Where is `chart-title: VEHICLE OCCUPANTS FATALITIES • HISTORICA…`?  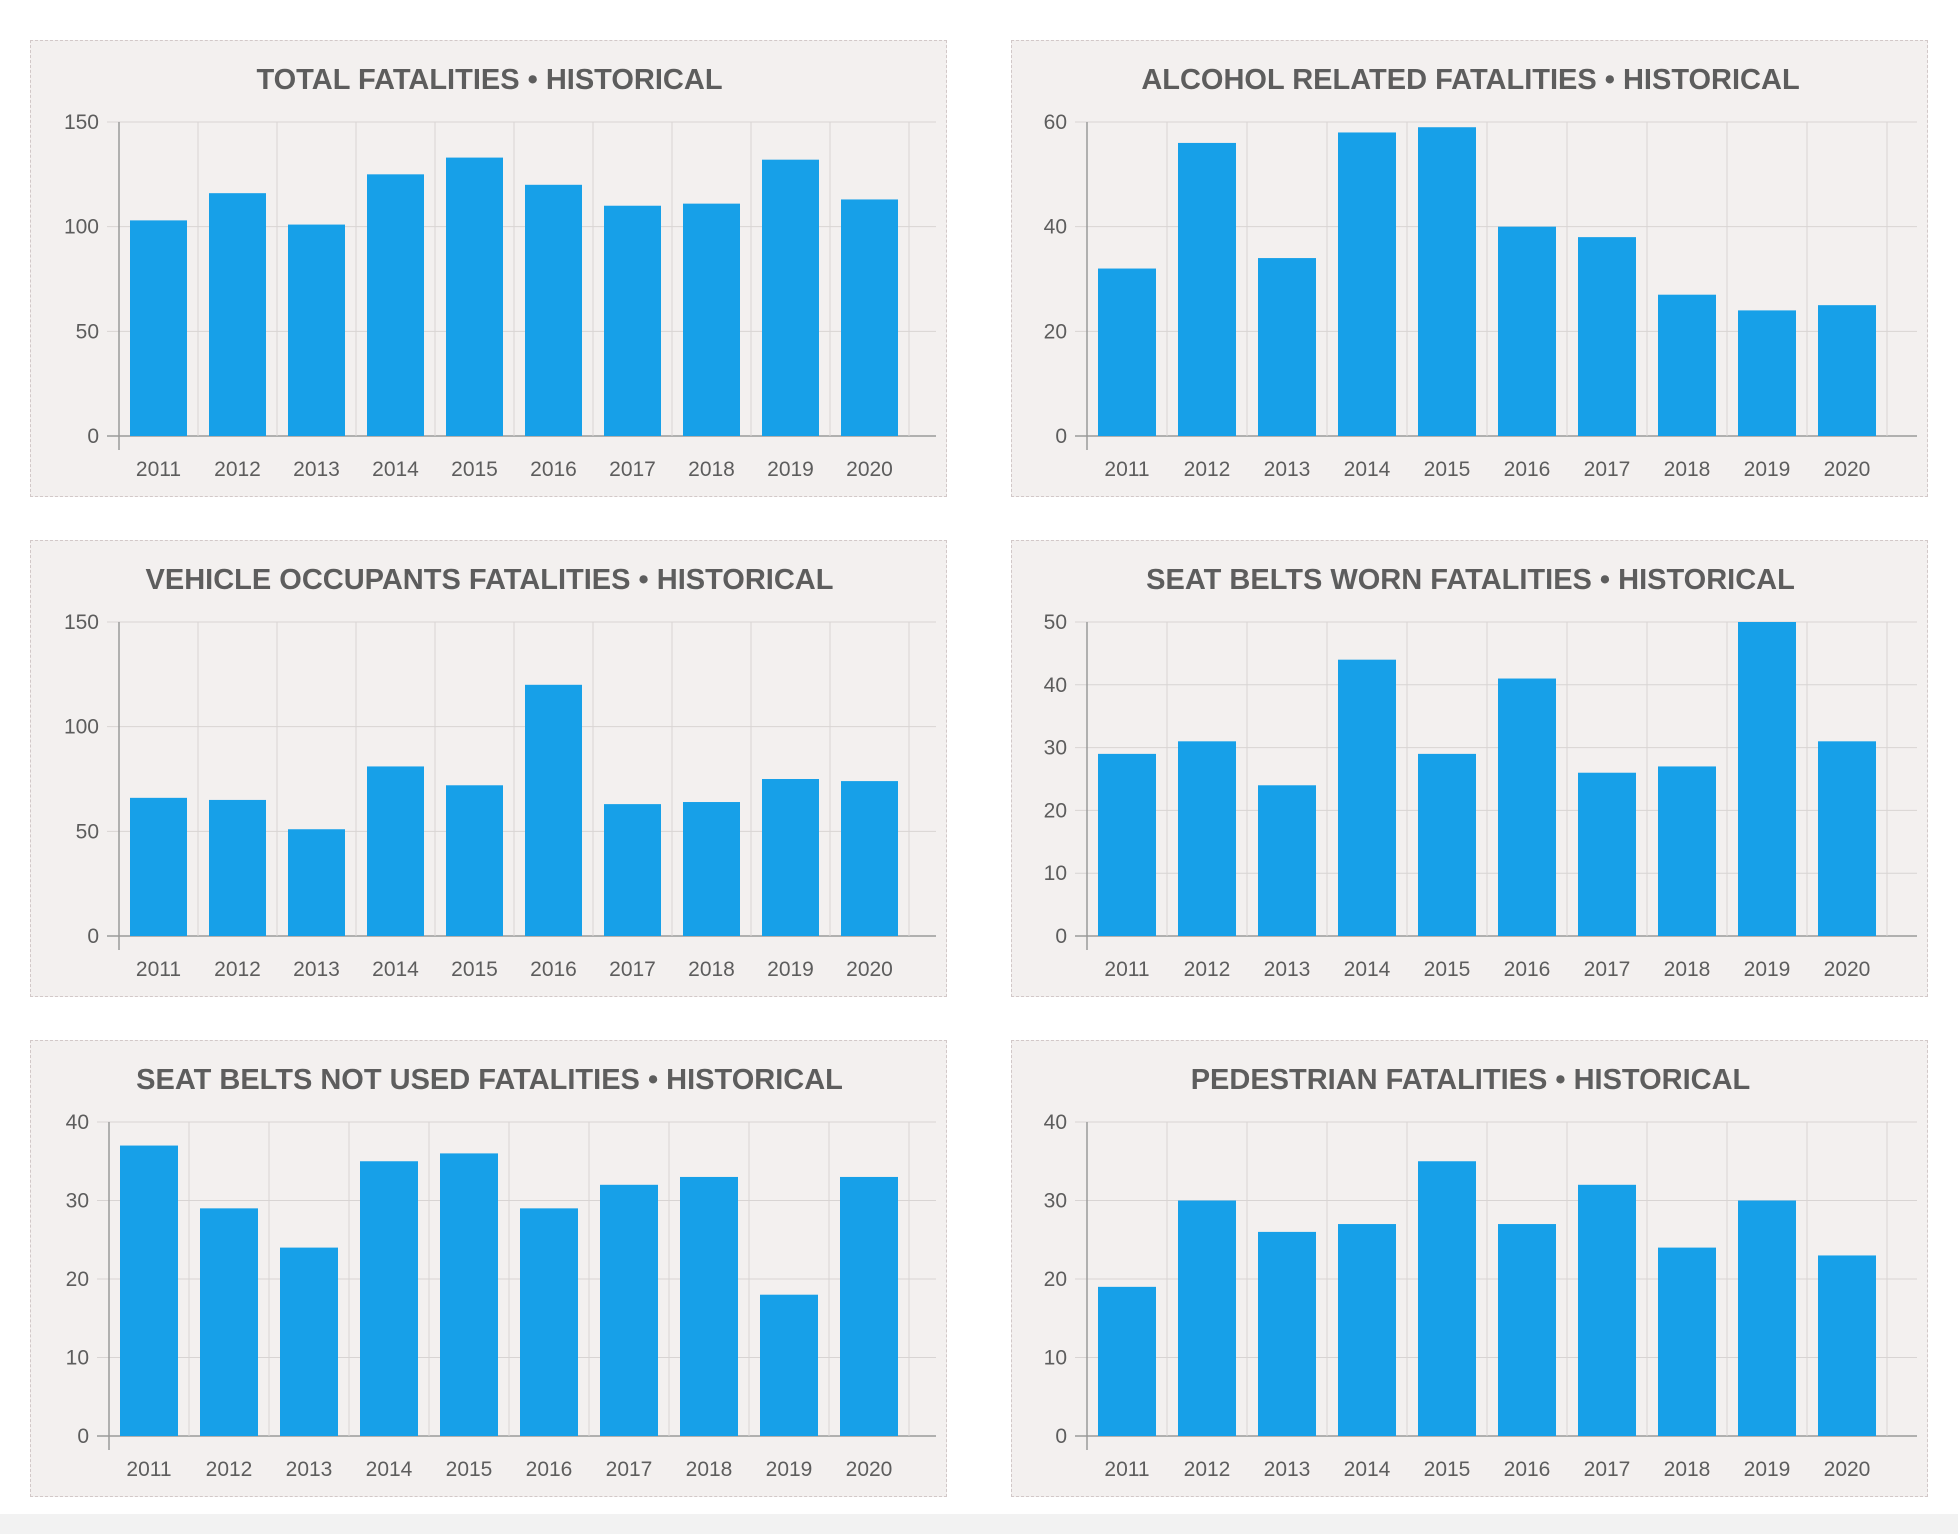
chart-title: VEHICLE OCCUPANTS FATALITIES • HISTORICA… is located at coordinates (490, 580).